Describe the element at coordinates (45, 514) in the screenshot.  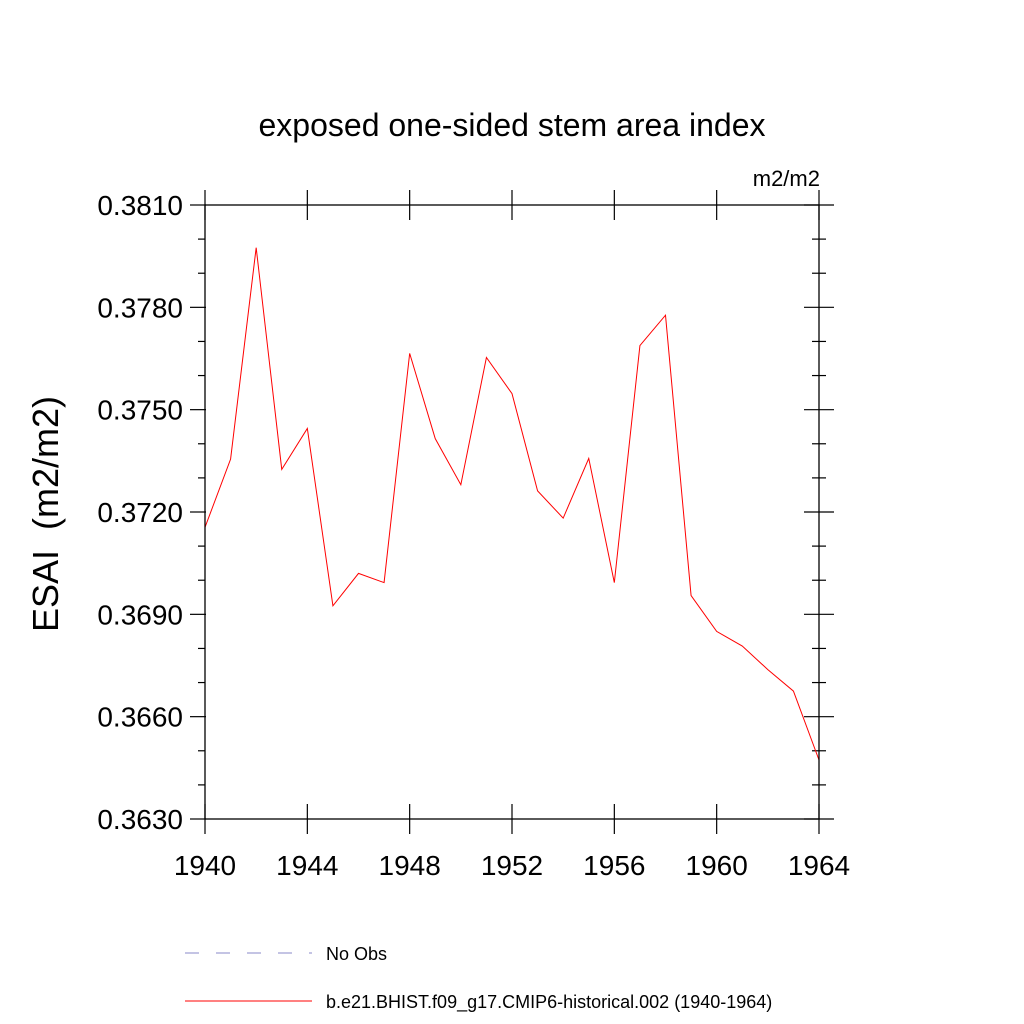
I see `y-axis-label: ESAI (m2/m2)` at that location.